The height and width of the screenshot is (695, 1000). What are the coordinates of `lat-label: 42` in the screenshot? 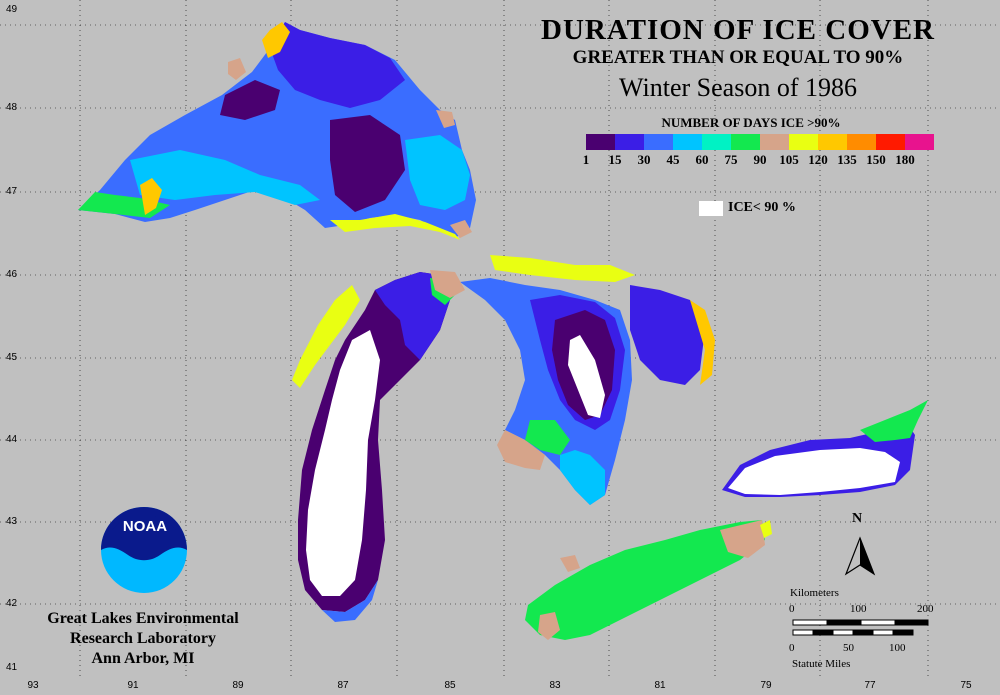 It's located at (12, 603).